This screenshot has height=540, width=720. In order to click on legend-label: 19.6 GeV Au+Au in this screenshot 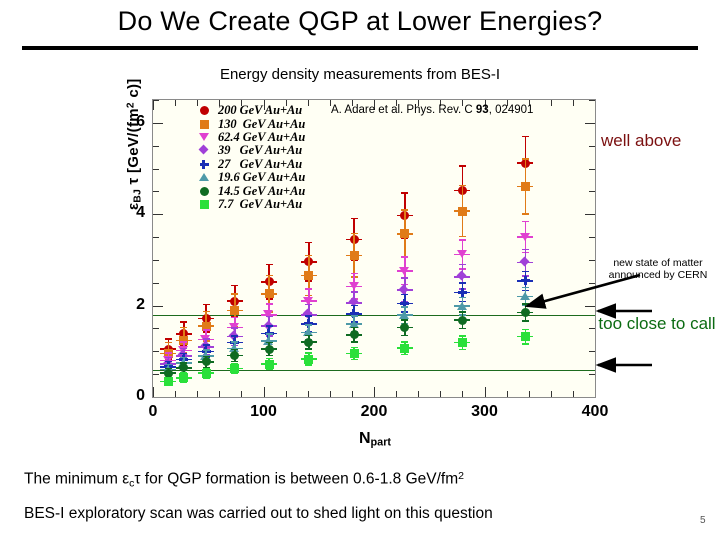, I will do `click(262, 177)`.